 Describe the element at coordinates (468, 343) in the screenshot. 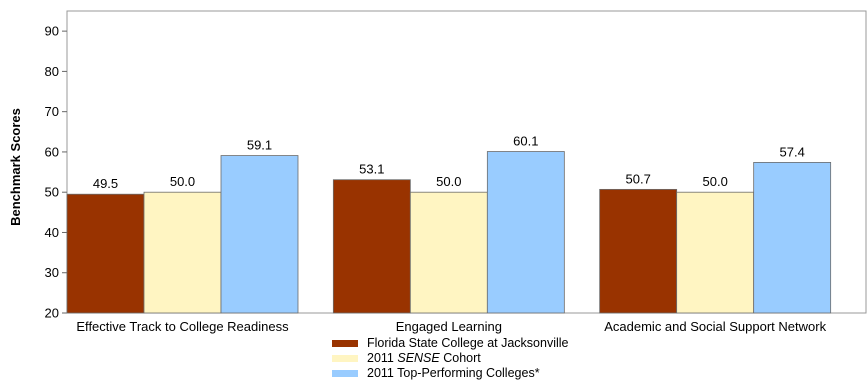

I see `legend-label: Florida State College at Jacksonville` at that location.